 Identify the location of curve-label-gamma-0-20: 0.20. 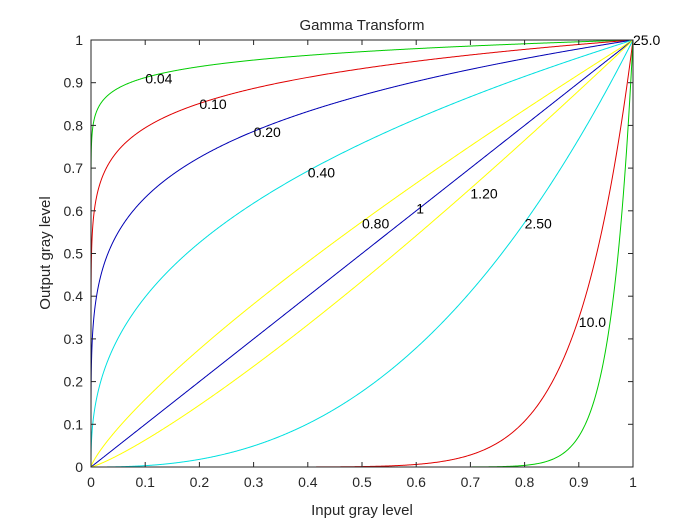
(267, 132).